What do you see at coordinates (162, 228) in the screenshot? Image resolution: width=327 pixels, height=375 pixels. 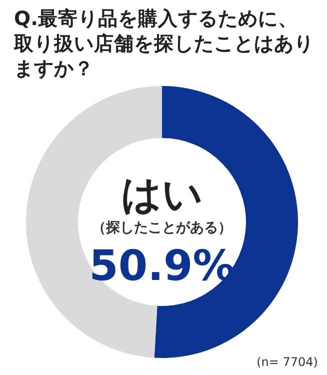 I see `text: （探したことがある）` at bounding box center [162, 228].